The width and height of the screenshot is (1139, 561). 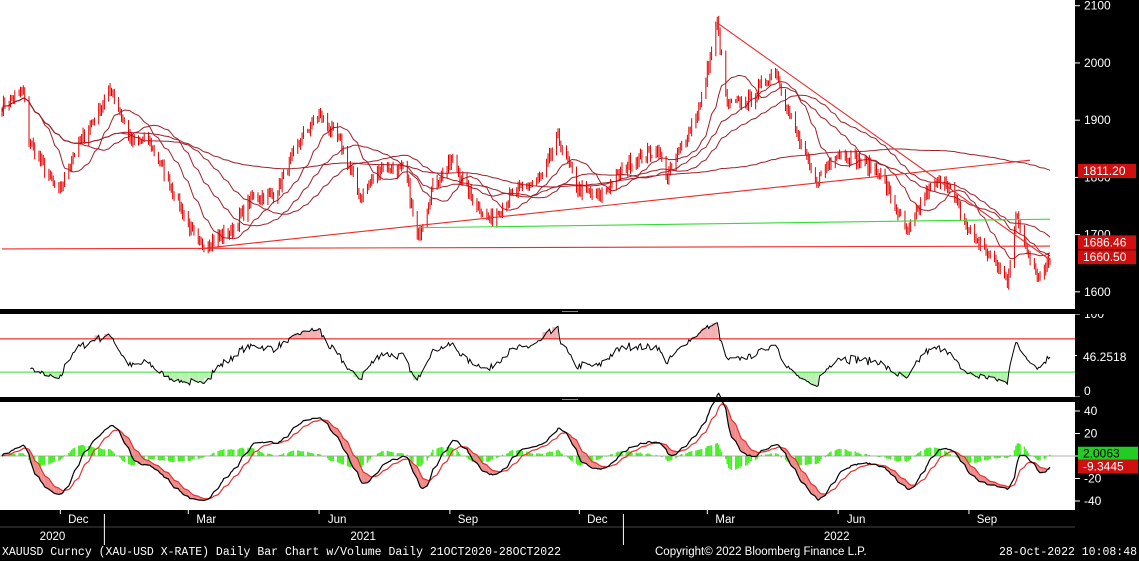 I want to click on macd-value-label: -9.3445, so click(x=1103, y=467).